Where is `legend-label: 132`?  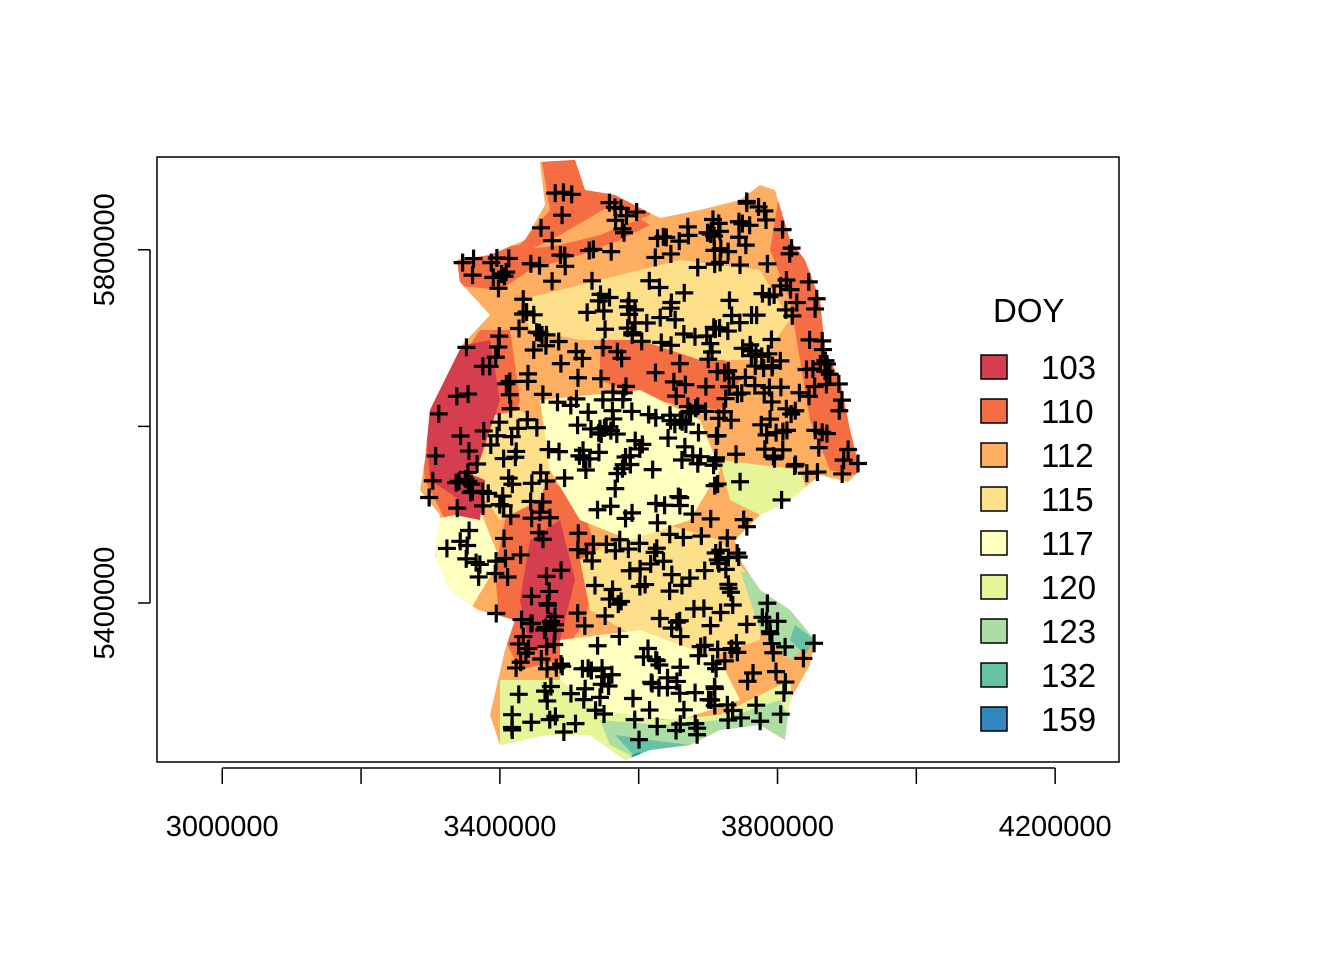
legend-label: 132 is located at coordinates (1068, 675).